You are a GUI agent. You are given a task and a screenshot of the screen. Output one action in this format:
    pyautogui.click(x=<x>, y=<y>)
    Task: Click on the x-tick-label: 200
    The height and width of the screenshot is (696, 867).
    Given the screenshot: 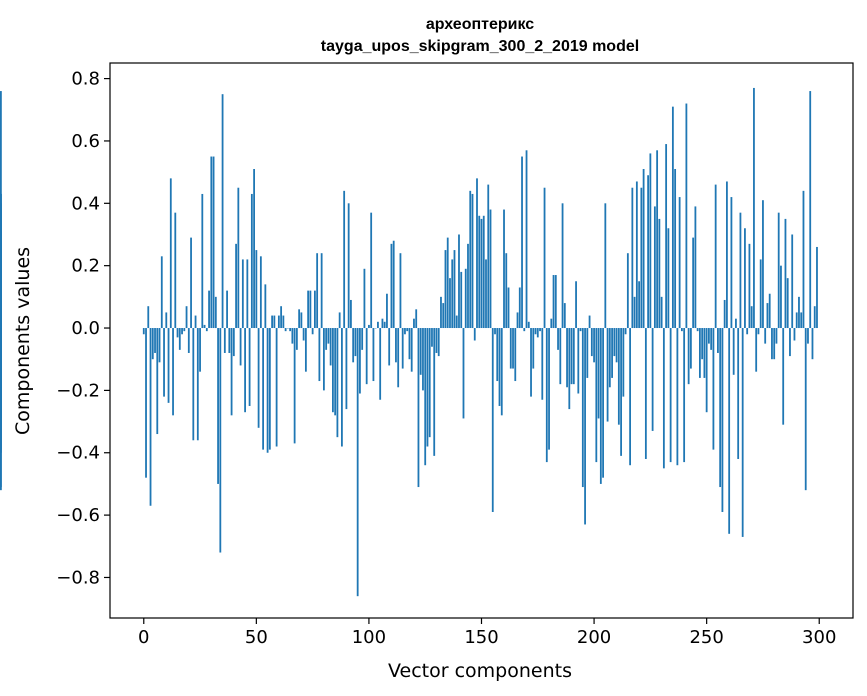 What is the action you would take?
    pyautogui.click(x=594, y=637)
    